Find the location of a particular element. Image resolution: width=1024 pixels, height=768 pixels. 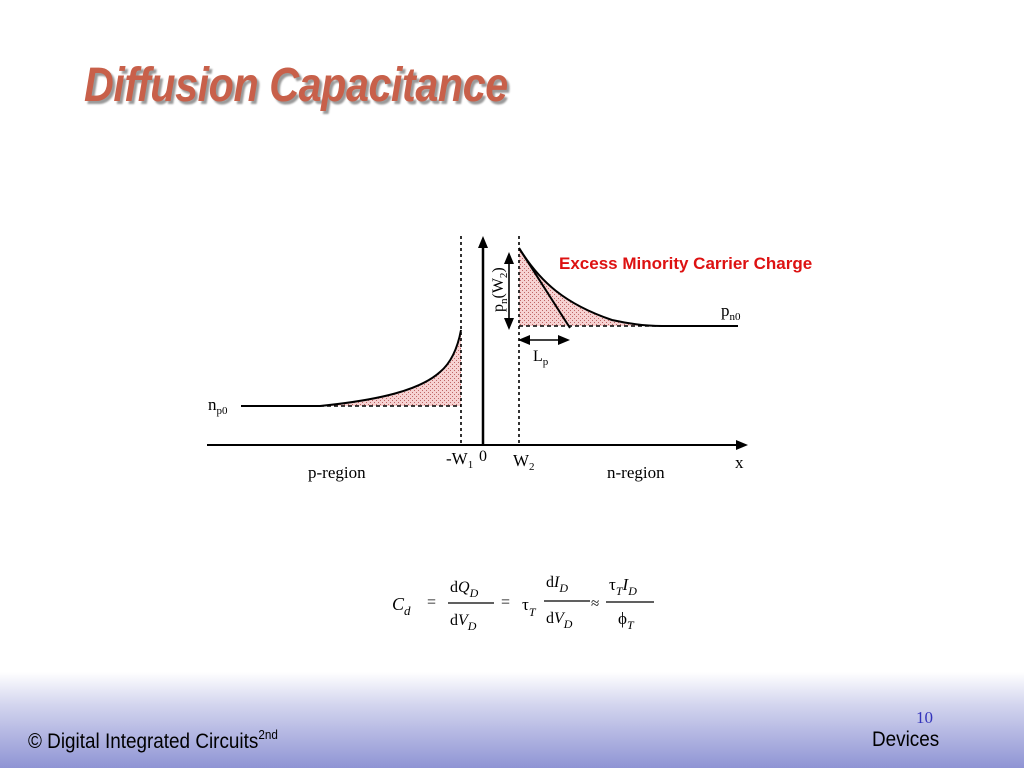

fraction-3-denominator: ϕT is located at coordinates (626, 620).